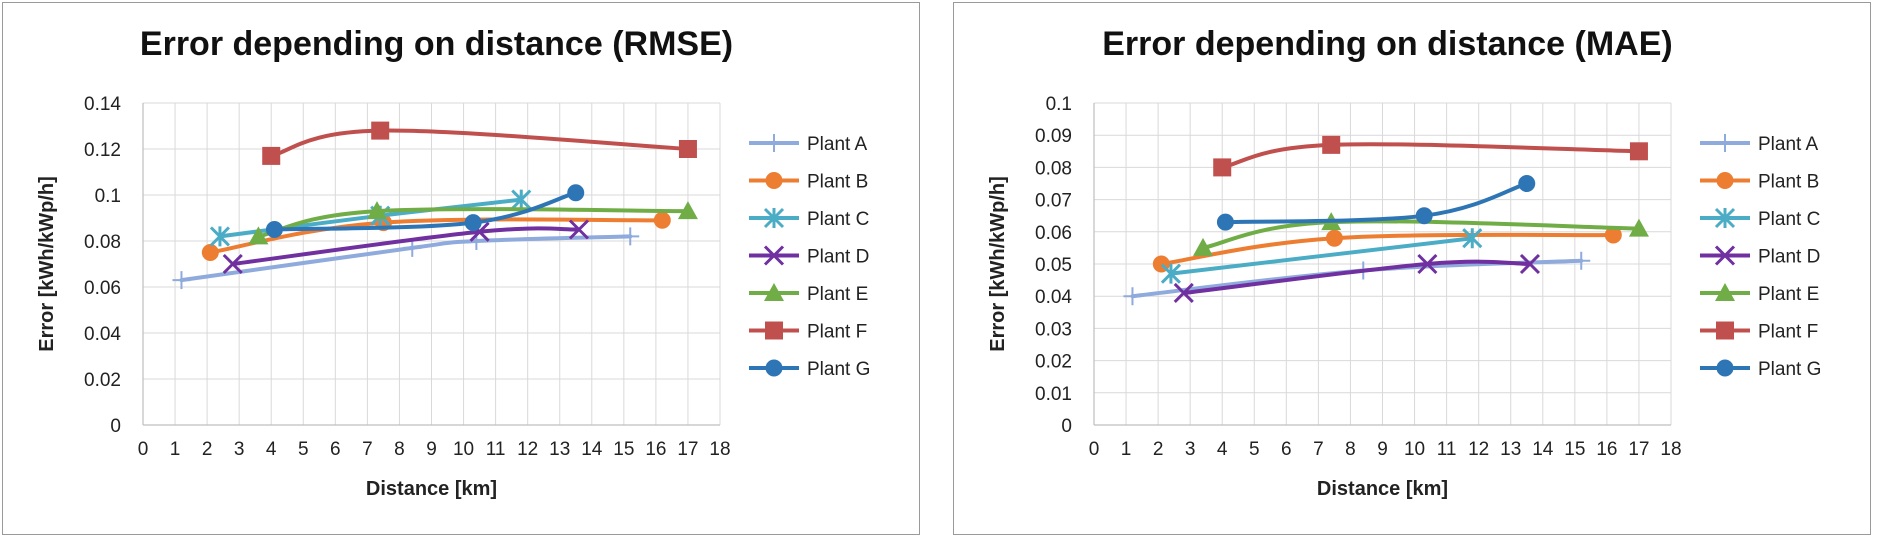 The height and width of the screenshot is (540, 1877). What do you see at coordinates (1382, 489) in the screenshot?
I see `x-axis-label: Distance [km]` at bounding box center [1382, 489].